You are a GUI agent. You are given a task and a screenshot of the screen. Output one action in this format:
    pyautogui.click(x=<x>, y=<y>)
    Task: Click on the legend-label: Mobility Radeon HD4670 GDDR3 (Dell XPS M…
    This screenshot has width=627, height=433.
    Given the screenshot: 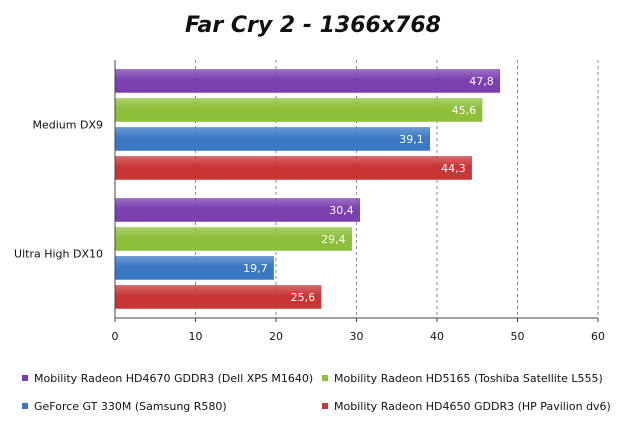 What is the action you would take?
    pyautogui.click(x=173, y=378)
    